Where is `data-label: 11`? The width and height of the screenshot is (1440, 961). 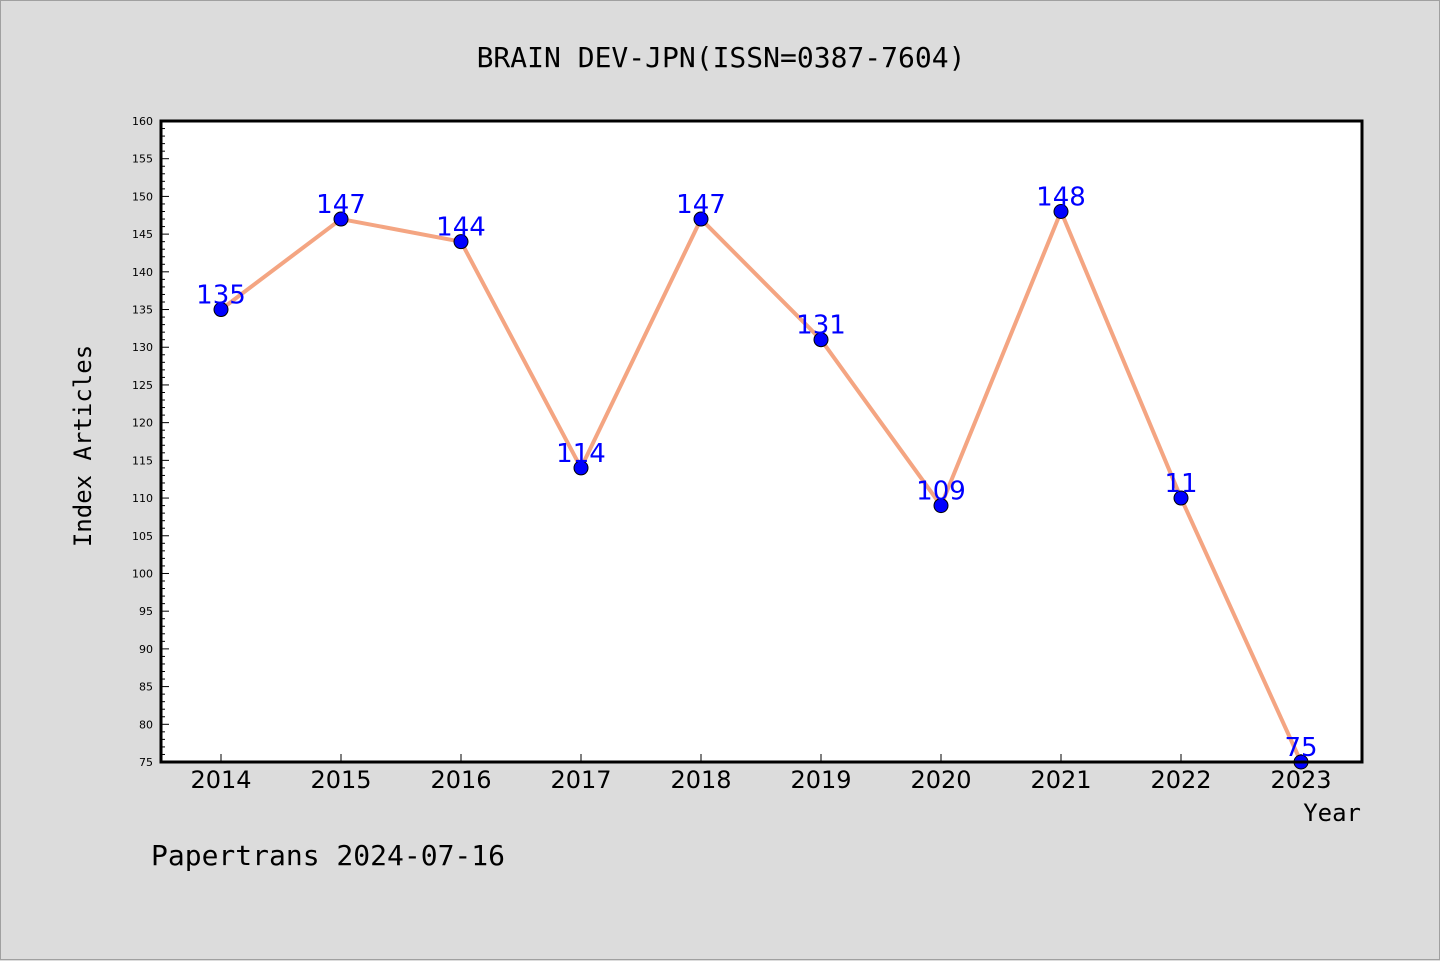
data-label: 11 is located at coordinates (1180, 484).